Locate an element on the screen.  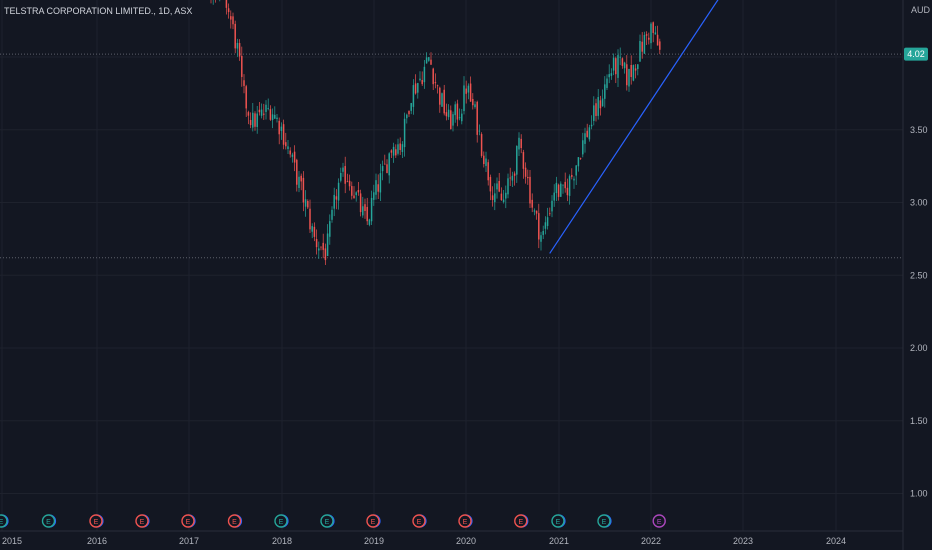
trend-lines is located at coordinates (662, 127).